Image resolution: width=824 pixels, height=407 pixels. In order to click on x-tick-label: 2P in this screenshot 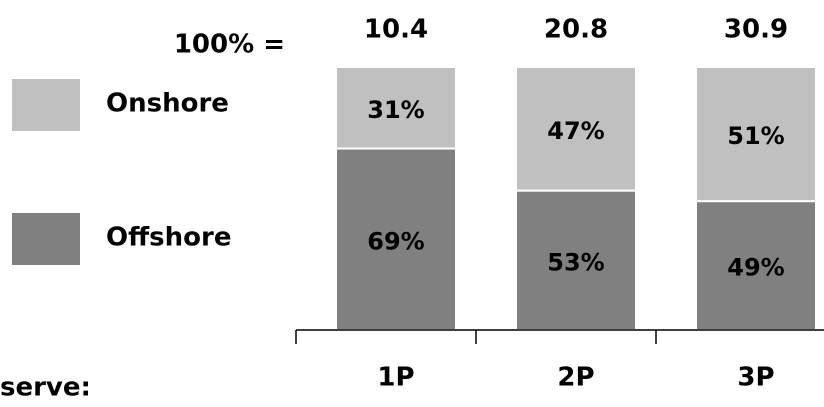, I will do `click(575, 378)`.